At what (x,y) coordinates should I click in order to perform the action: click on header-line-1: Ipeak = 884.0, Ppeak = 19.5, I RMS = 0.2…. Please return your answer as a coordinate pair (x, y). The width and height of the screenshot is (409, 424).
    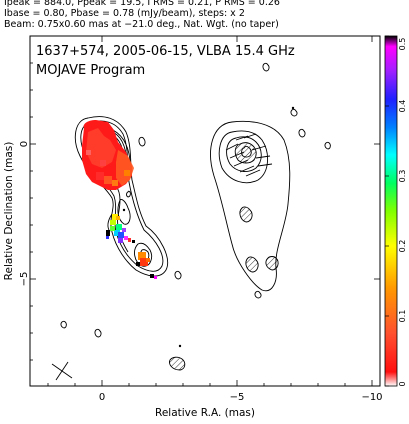
    Looking at the image, I should click on (142, 4).